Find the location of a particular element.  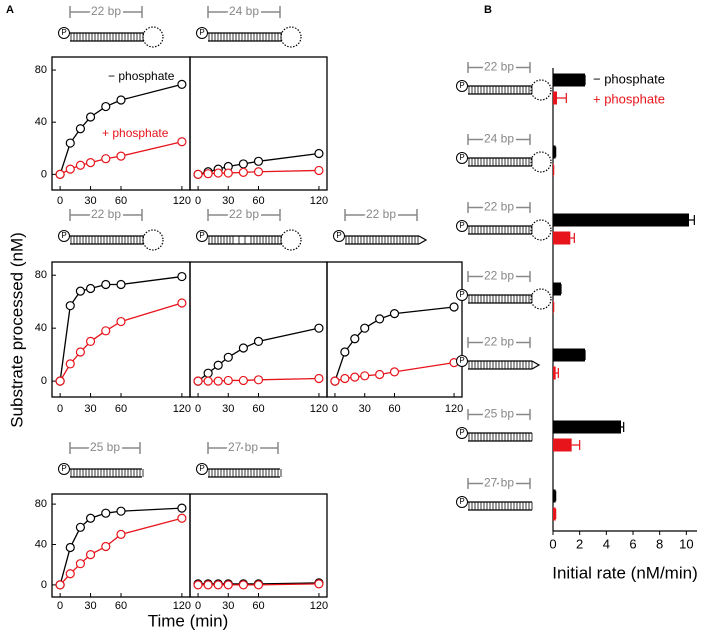

length-label: 25 bp is located at coordinates (105, 447).